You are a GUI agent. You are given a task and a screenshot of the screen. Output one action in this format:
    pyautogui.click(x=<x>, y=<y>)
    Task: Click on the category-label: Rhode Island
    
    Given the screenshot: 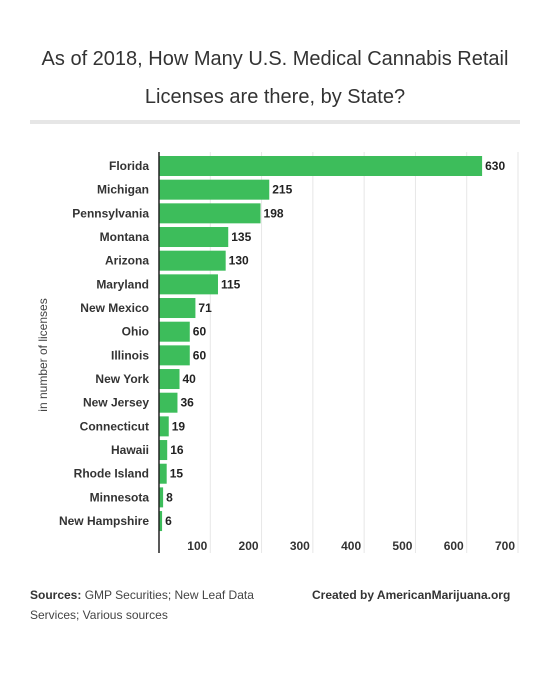 What is the action you would take?
    pyautogui.click(x=111, y=474)
    